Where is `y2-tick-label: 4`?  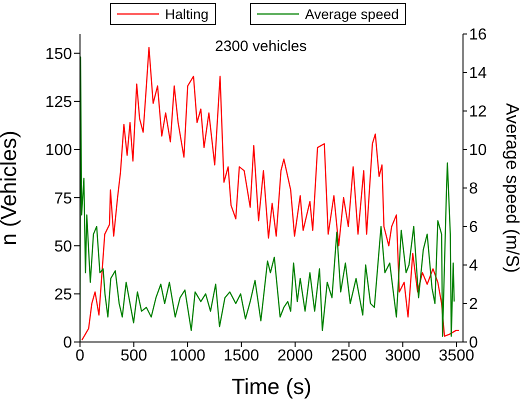 y2-tick-label: 4 is located at coordinates (473, 266).